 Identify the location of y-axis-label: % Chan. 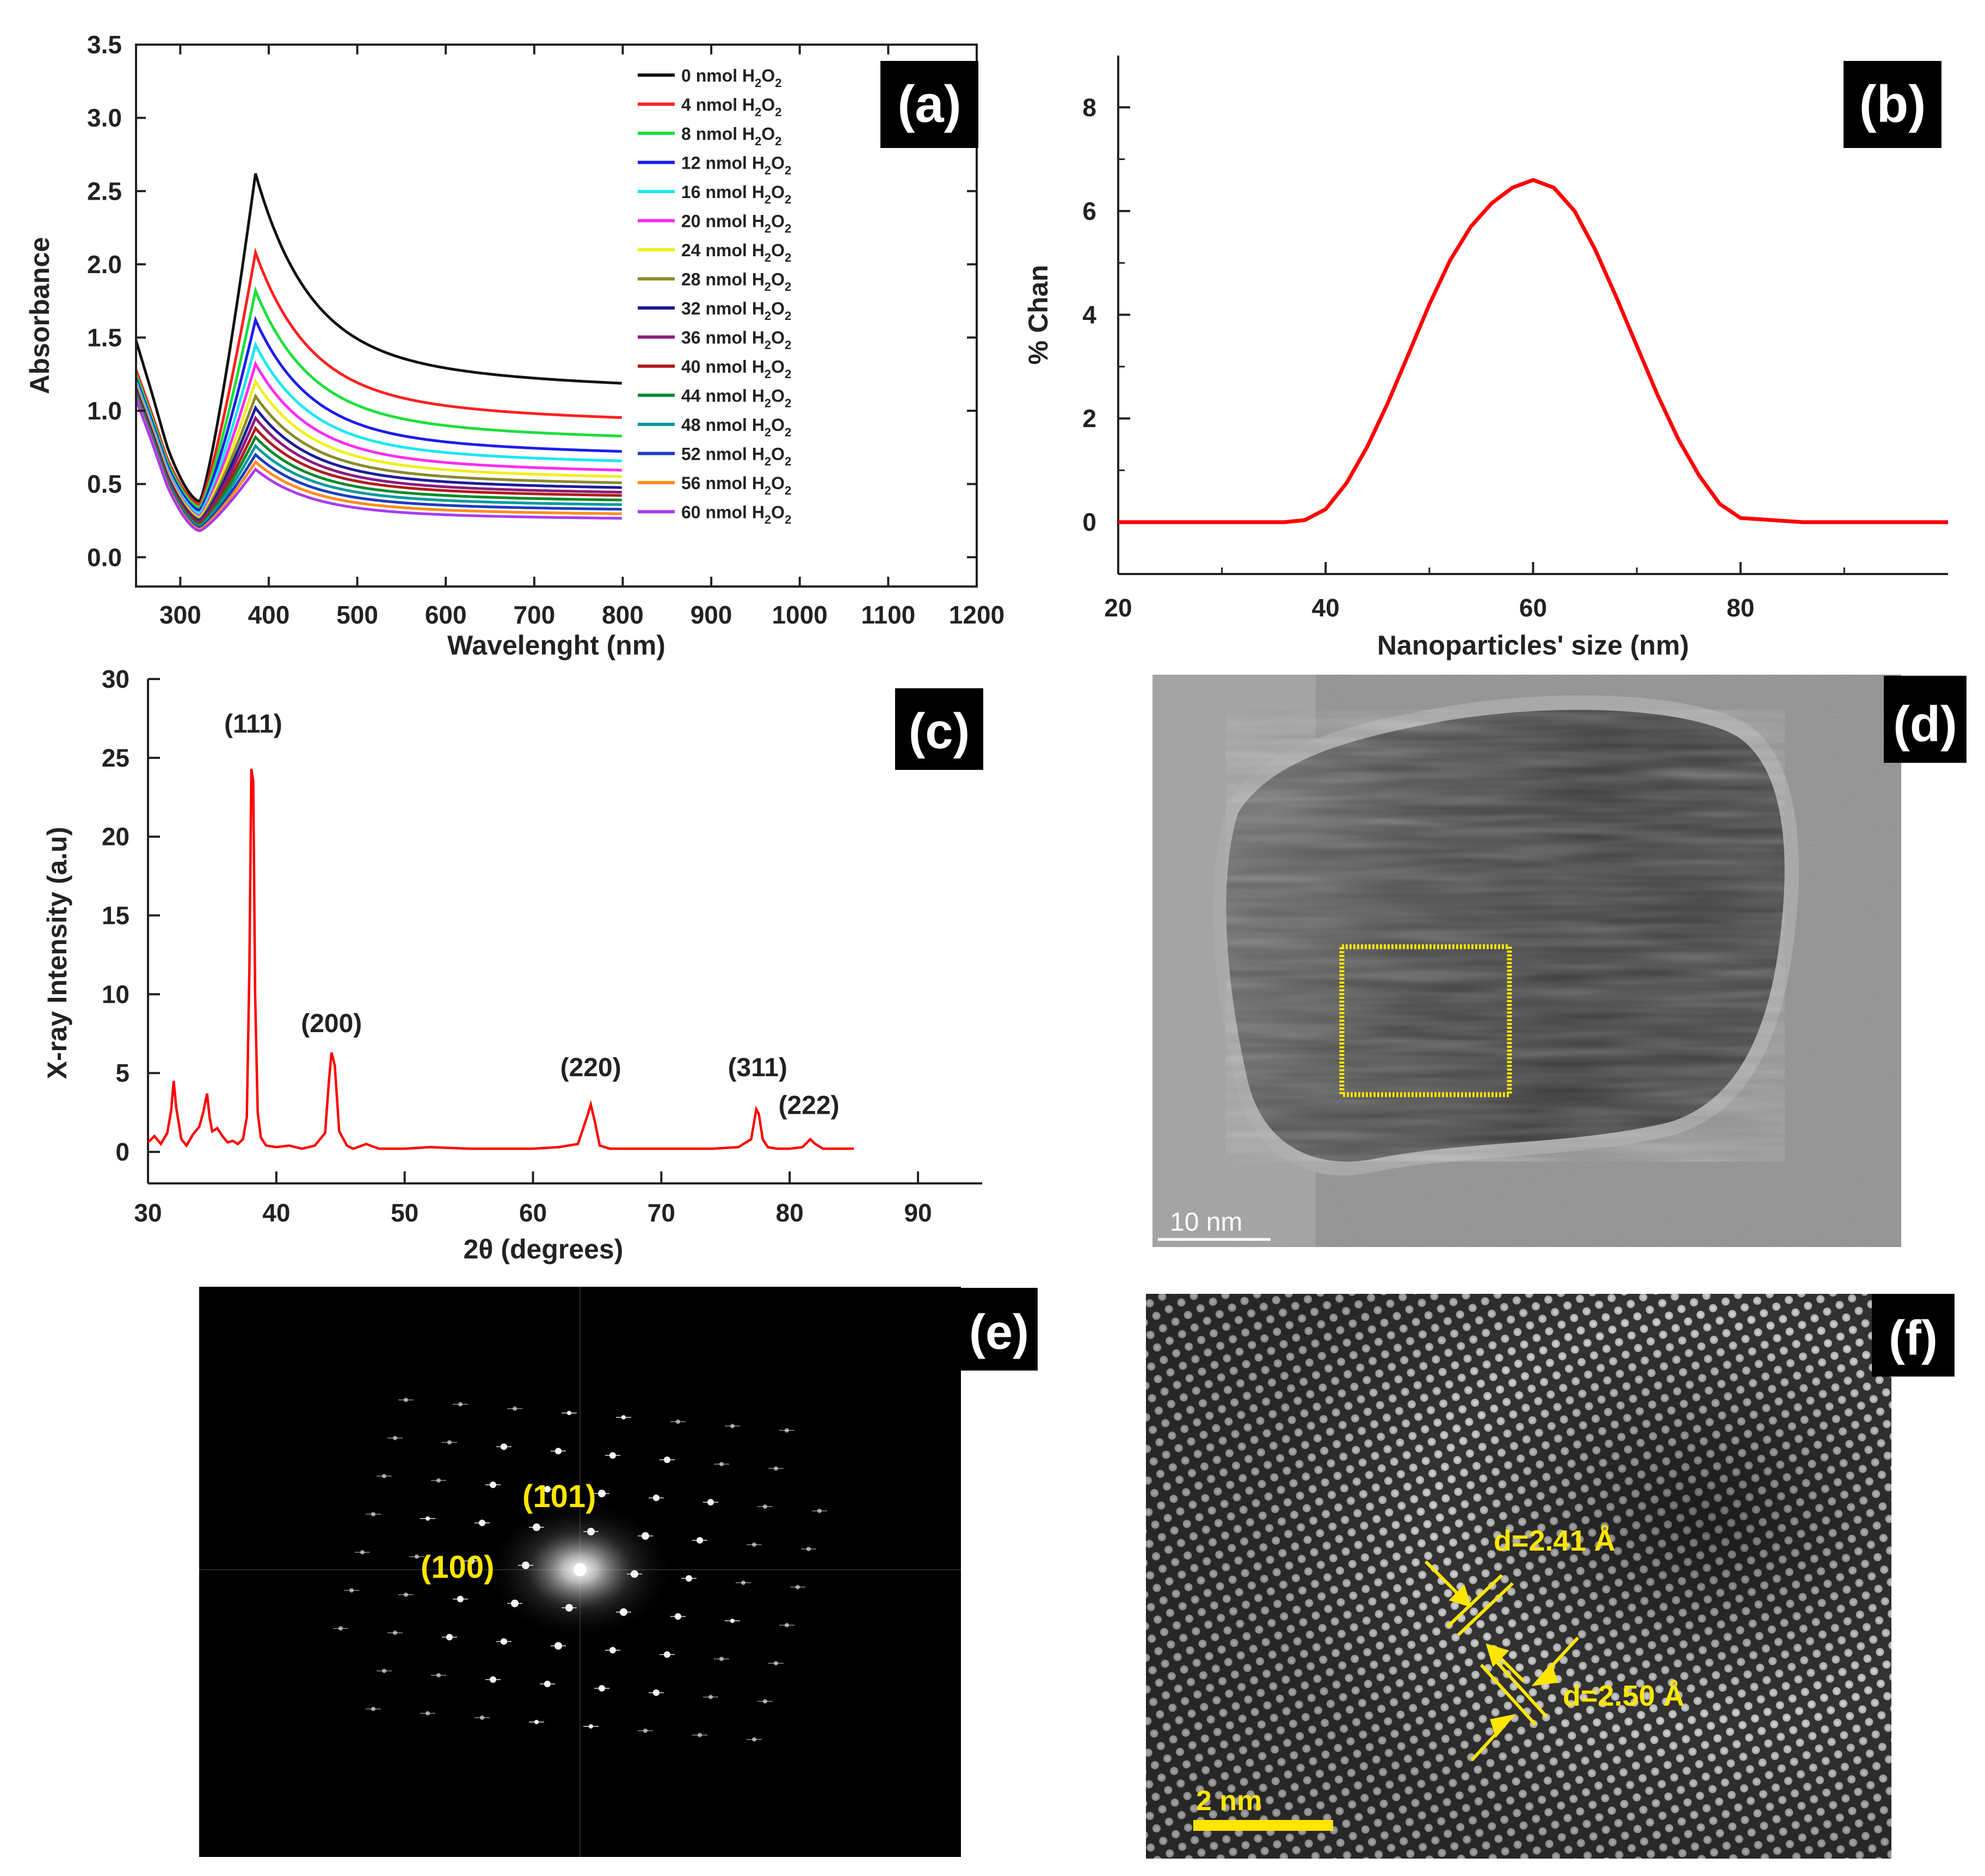
(1038, 315).